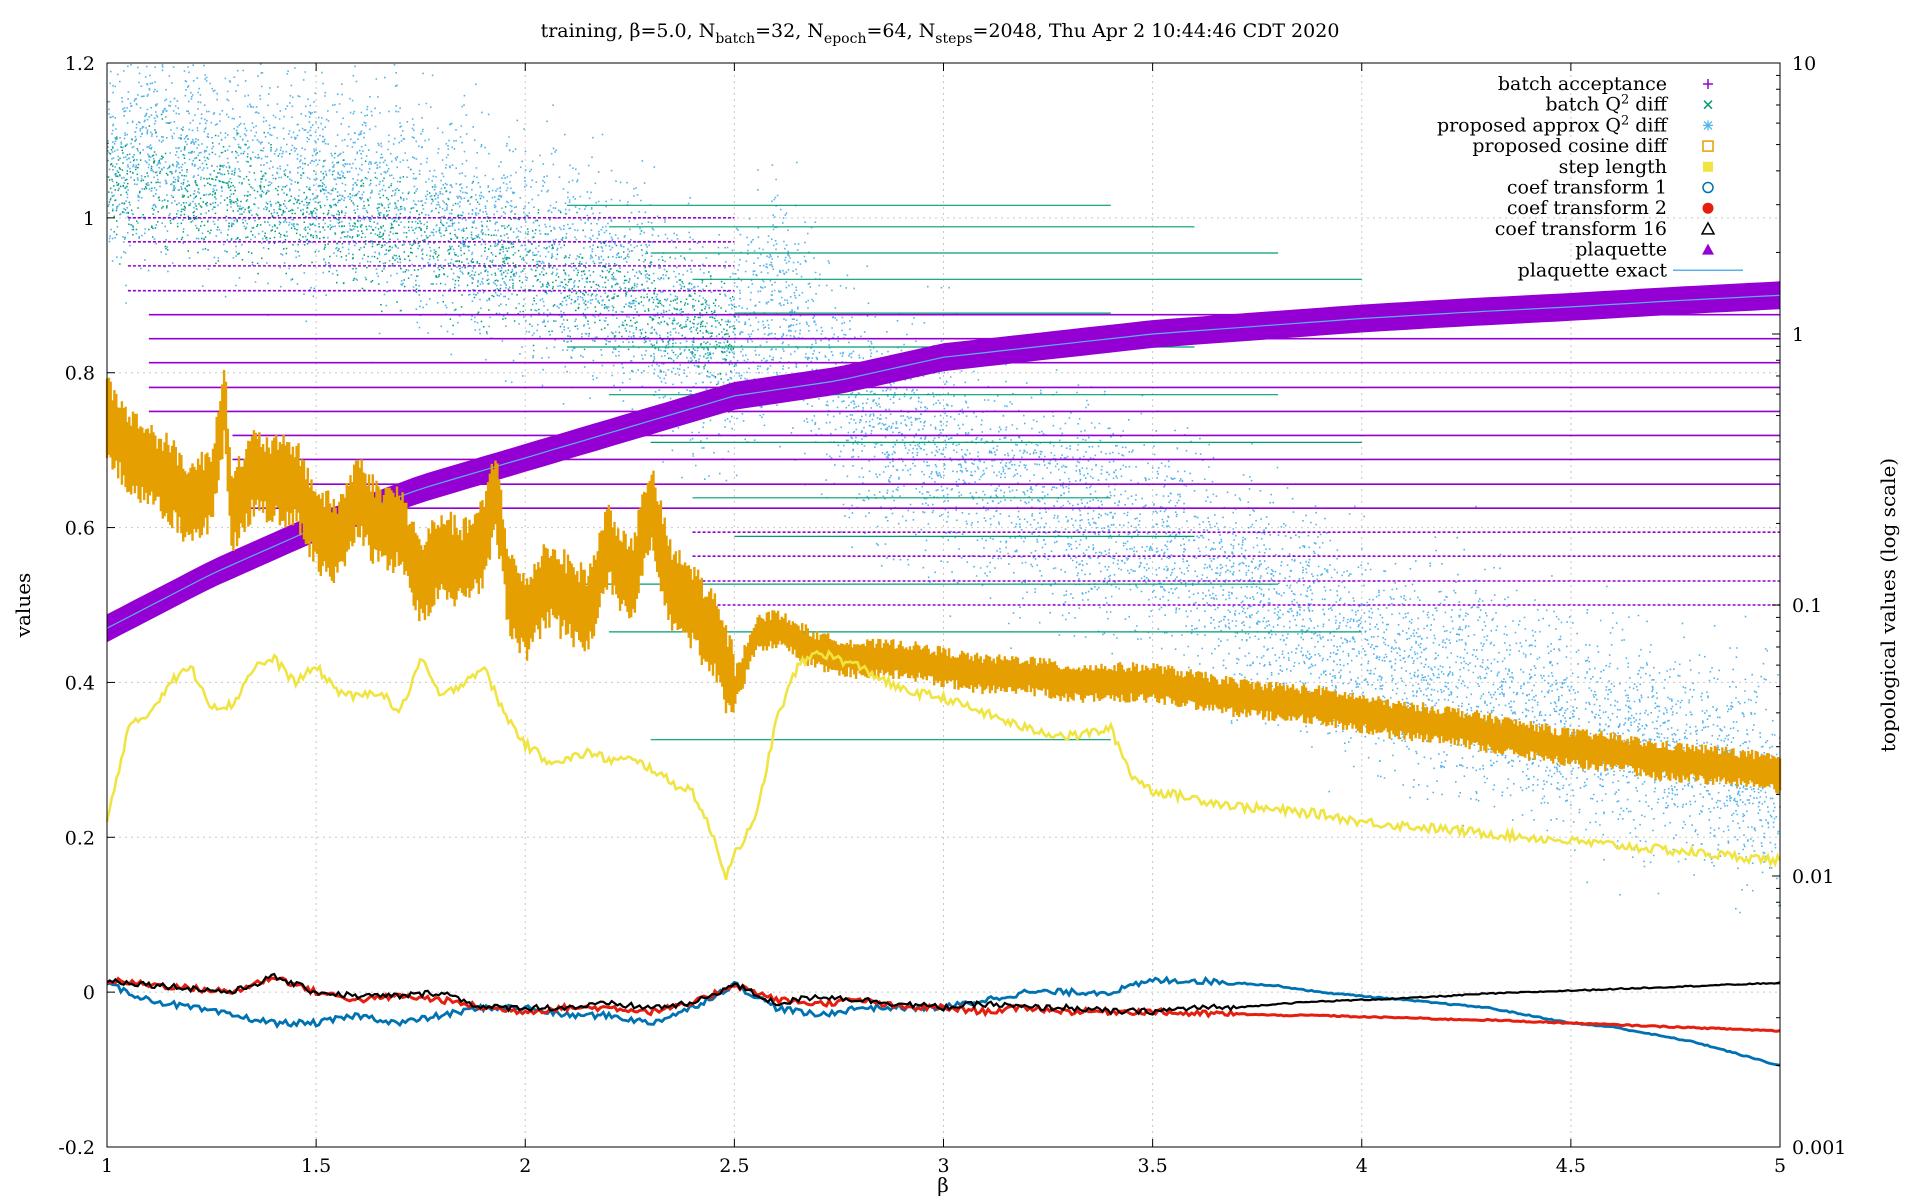  I want to click on y-tick-label: 1, so click(89, 219).